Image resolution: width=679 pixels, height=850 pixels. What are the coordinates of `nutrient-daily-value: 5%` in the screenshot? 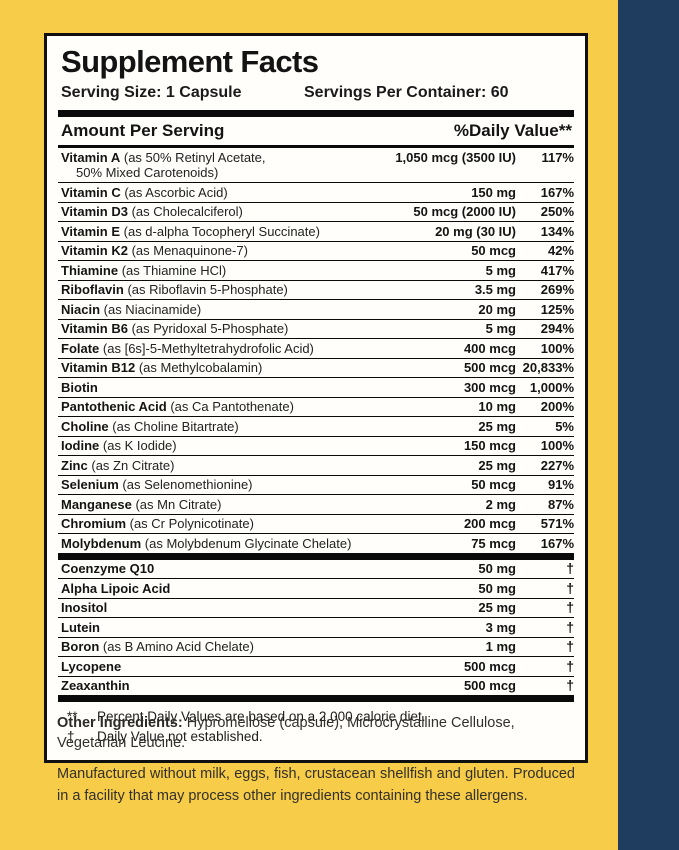 It's located at (564, 426).